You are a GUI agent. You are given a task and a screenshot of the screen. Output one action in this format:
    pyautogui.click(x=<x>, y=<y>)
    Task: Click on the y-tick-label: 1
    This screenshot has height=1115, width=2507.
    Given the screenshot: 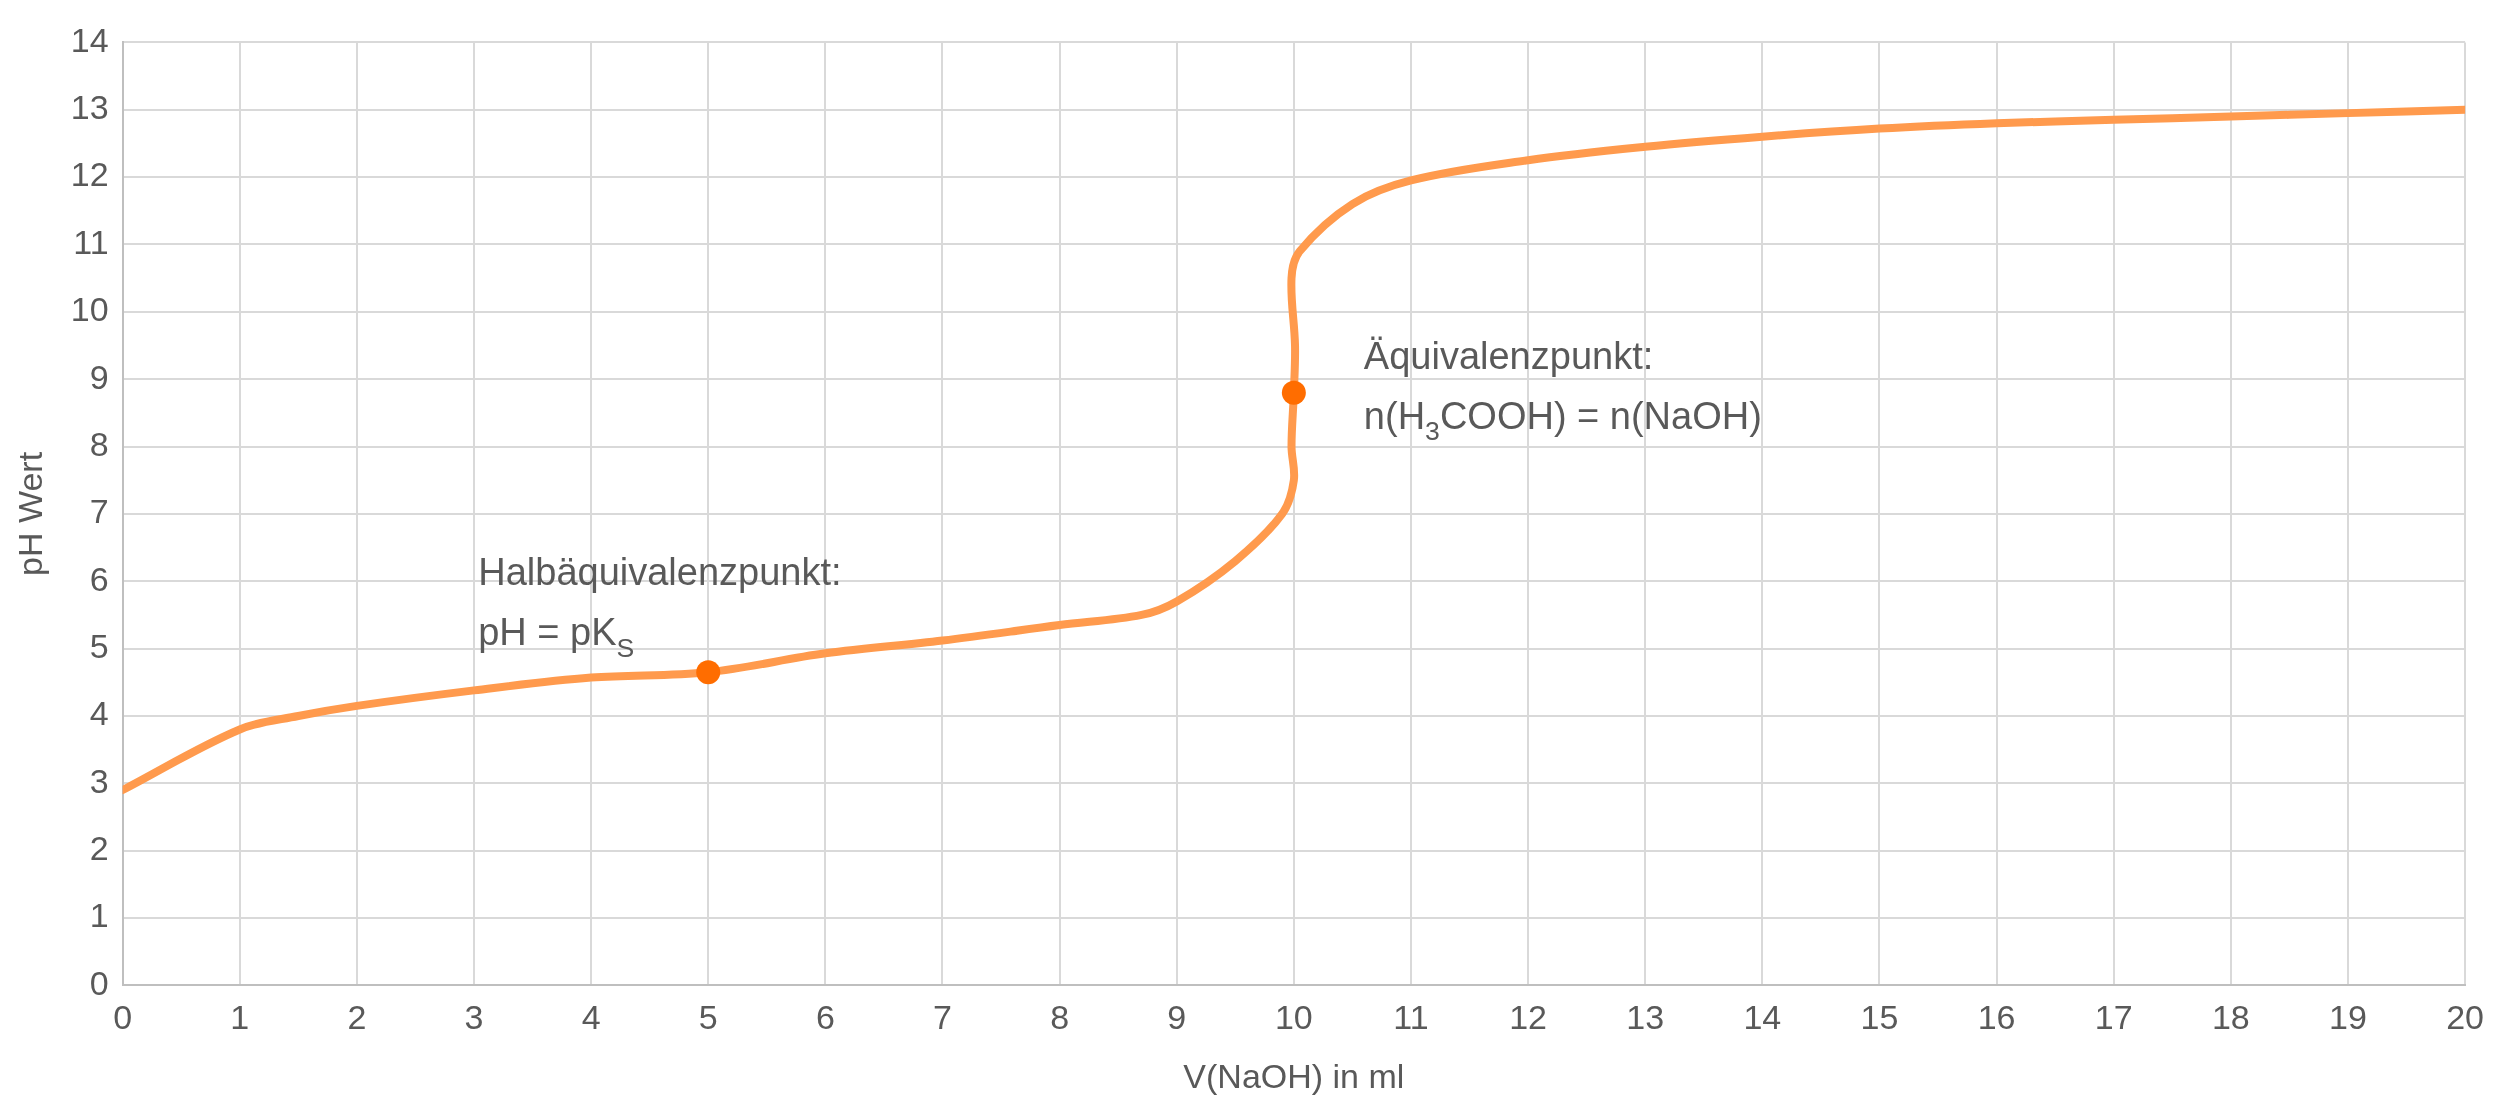 What is the action you would take?
    pyautogui.click(x=99, y=915)
    